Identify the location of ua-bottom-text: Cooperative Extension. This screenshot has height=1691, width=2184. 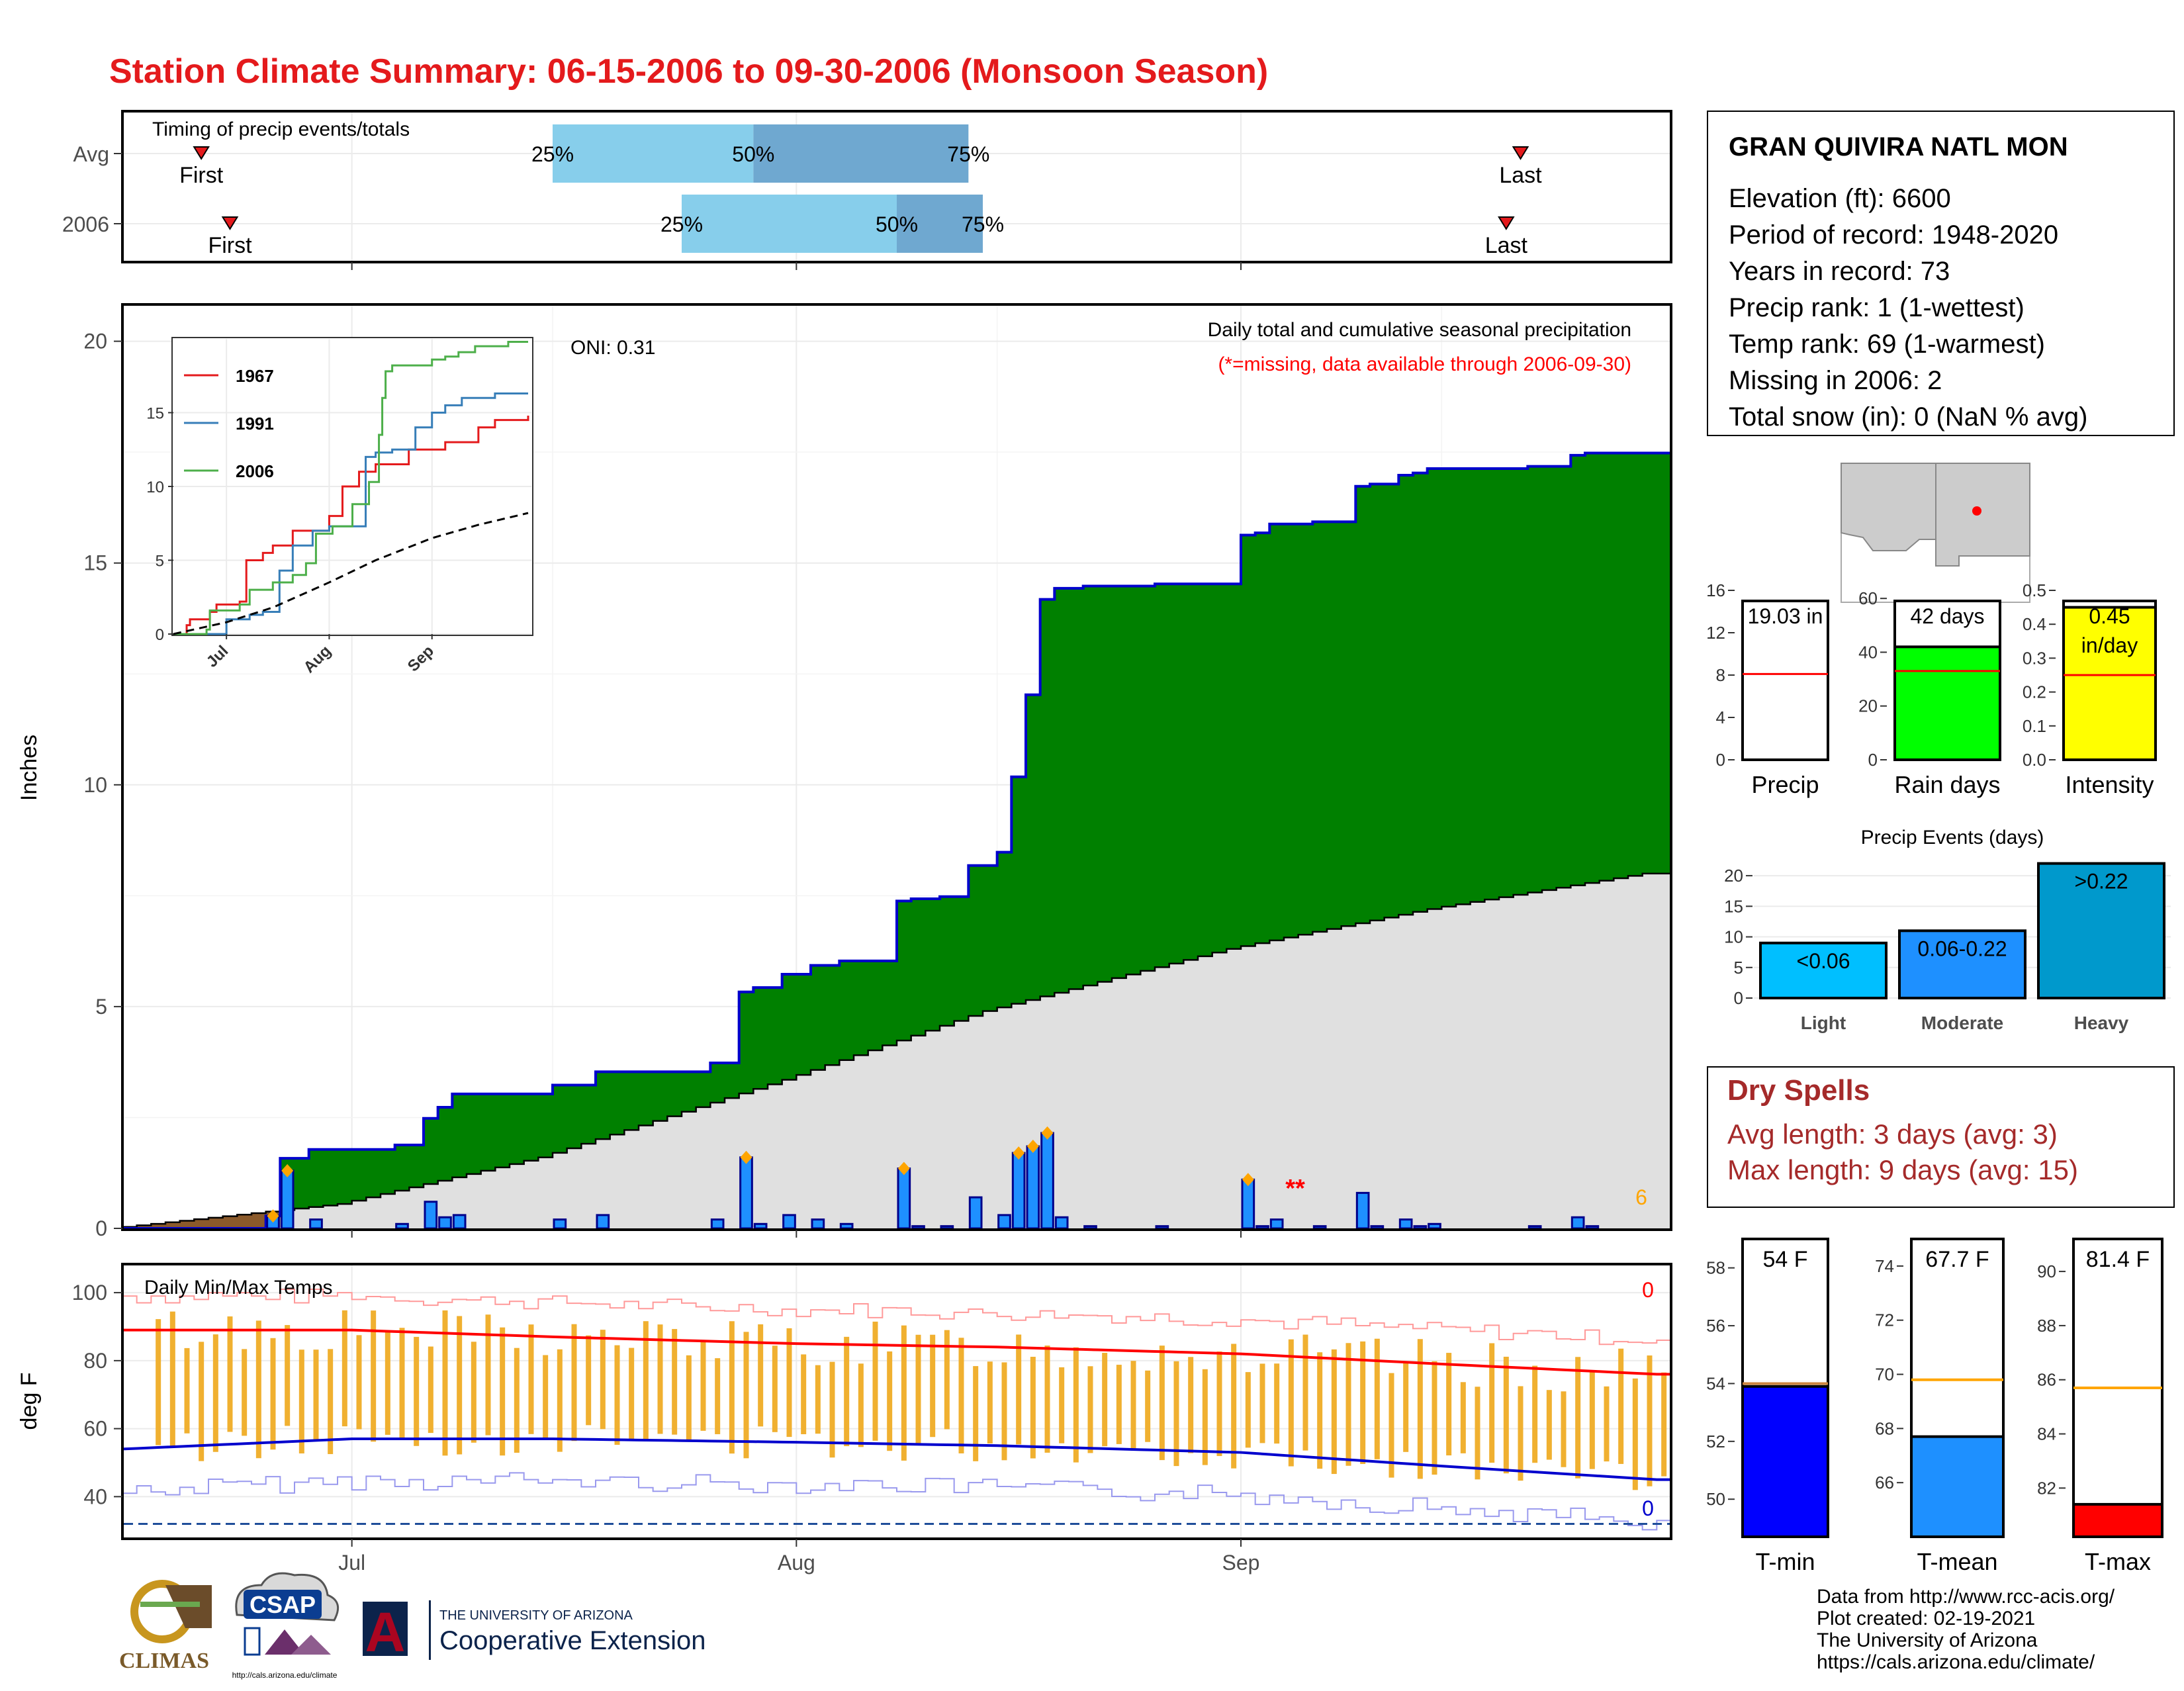
(572, 1640).